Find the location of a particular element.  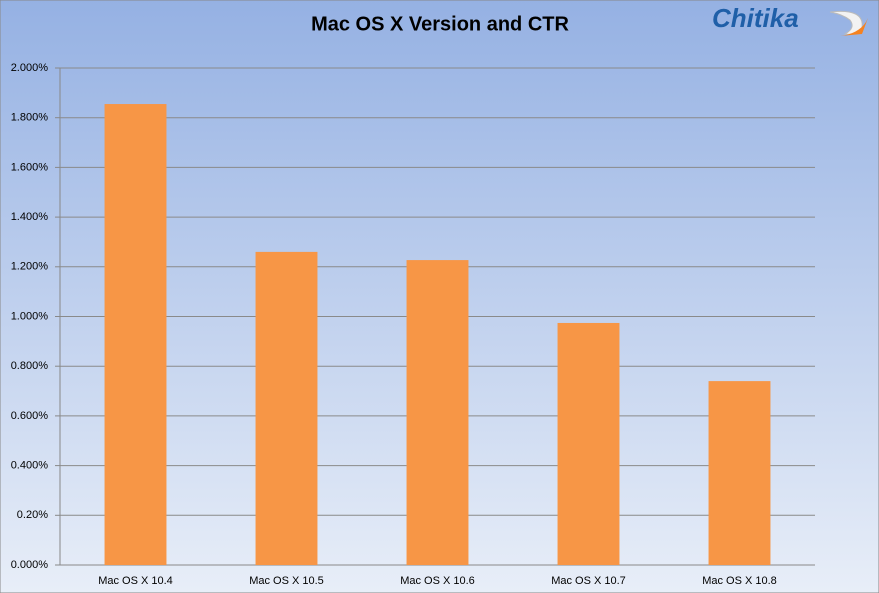

y-tick-label: 0.800% is located at coordinates (30, 366).